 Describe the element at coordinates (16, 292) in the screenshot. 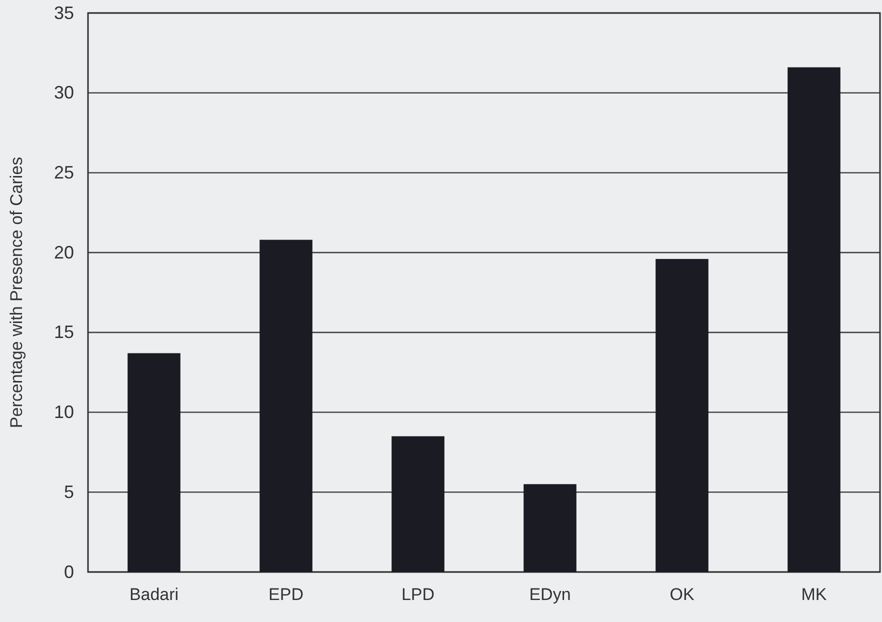

I see `y-axis-title: Percentage with Presence of Caries` at that location.